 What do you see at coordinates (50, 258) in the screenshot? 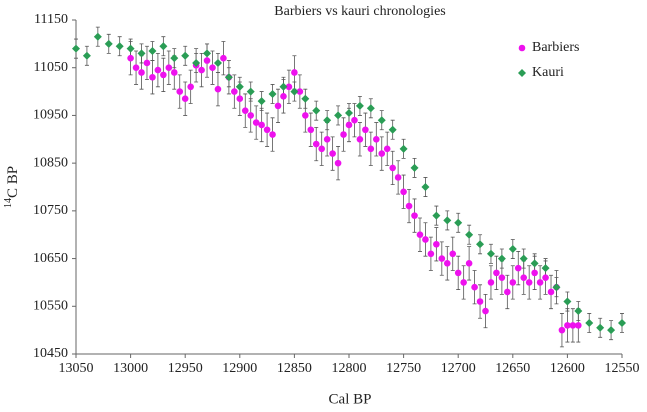
I see `y-tick-label: 10650` at bounding box center [50, 258].